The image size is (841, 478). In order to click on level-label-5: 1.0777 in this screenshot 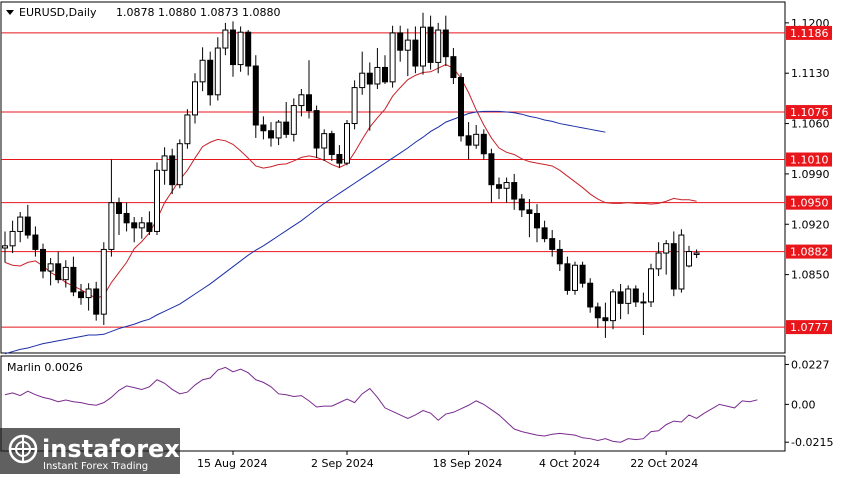, I will do `click(809, 327)`.